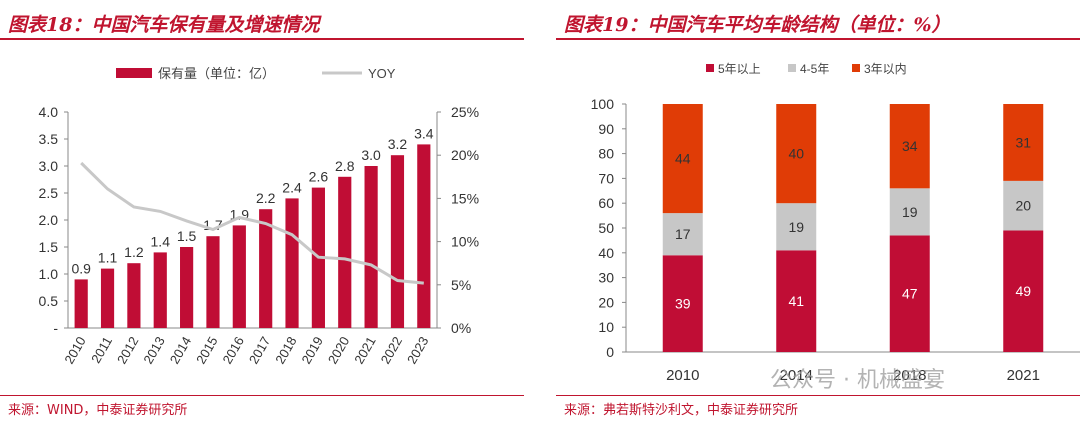 Image resolution: width=1080 pixels, height=424 pixels. I want to click on bar-data-label: 1.2, so click(134, 252).